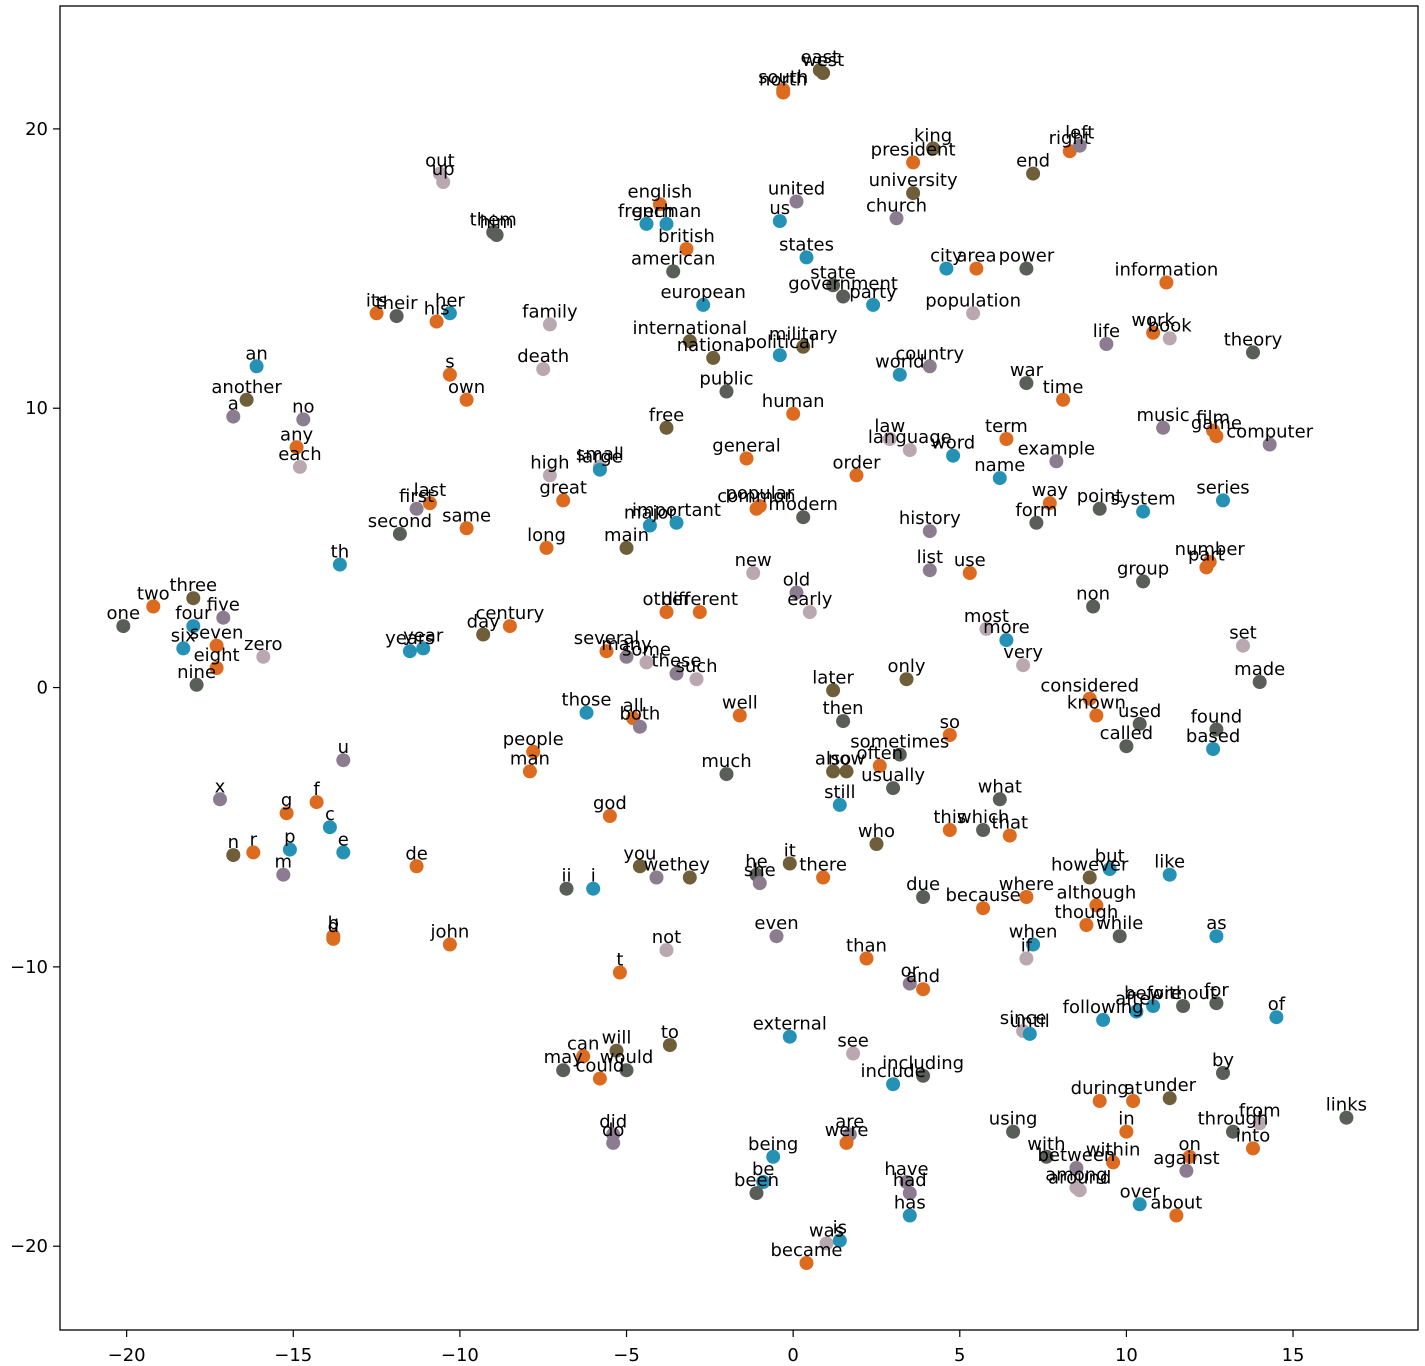  What do you see at coordinates (220, 799) in the screenshot?
I see `point-x` at bounding box center [220, 799].